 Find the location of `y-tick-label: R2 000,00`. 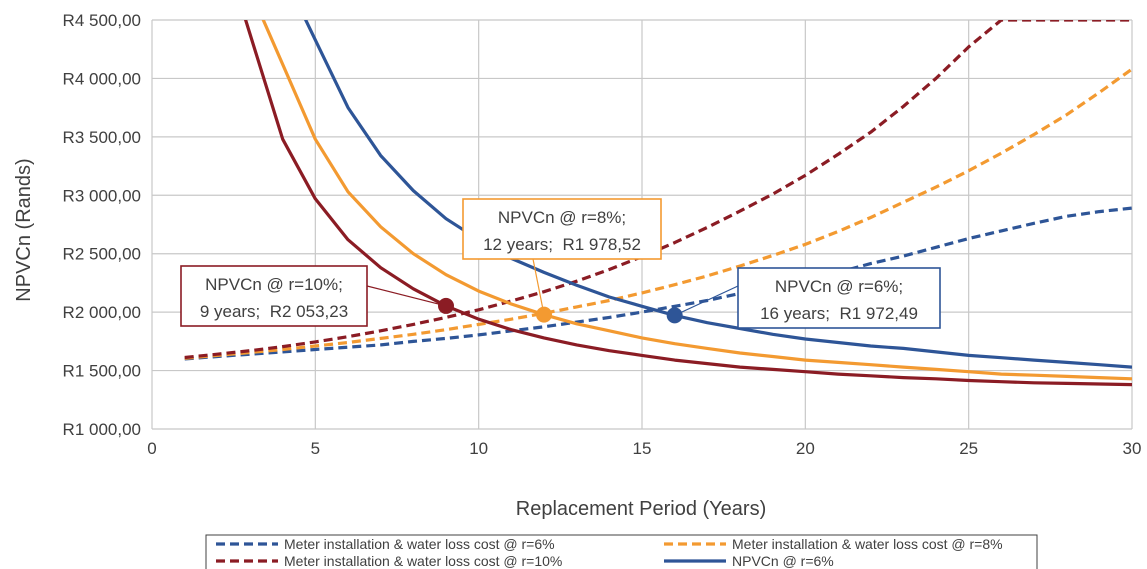

y-tick-label: R2 000,00 is located at coordinates (102, 312).